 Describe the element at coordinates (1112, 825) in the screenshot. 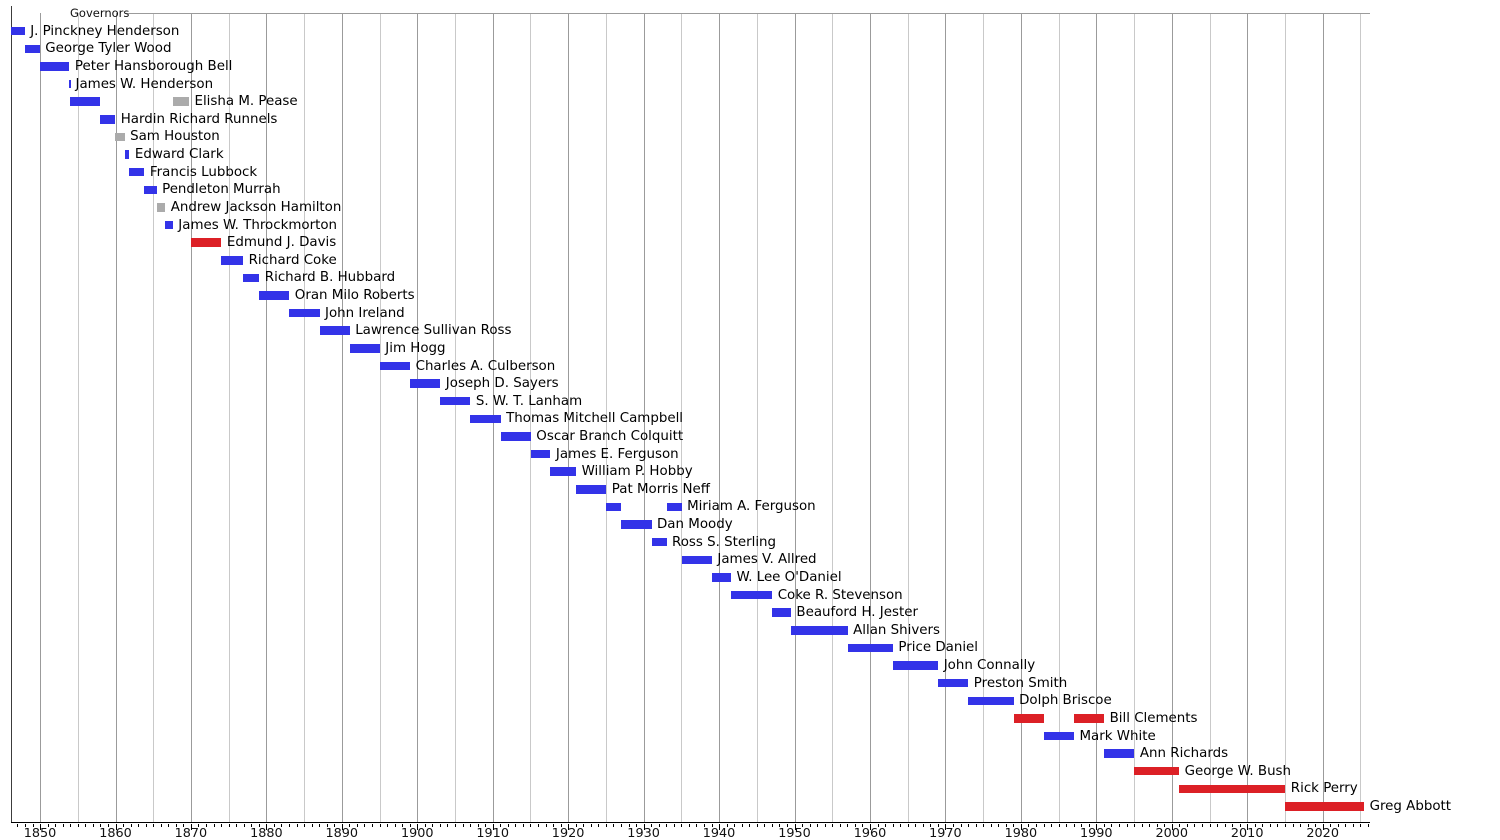

I see `minor-tick-1992` at that location.